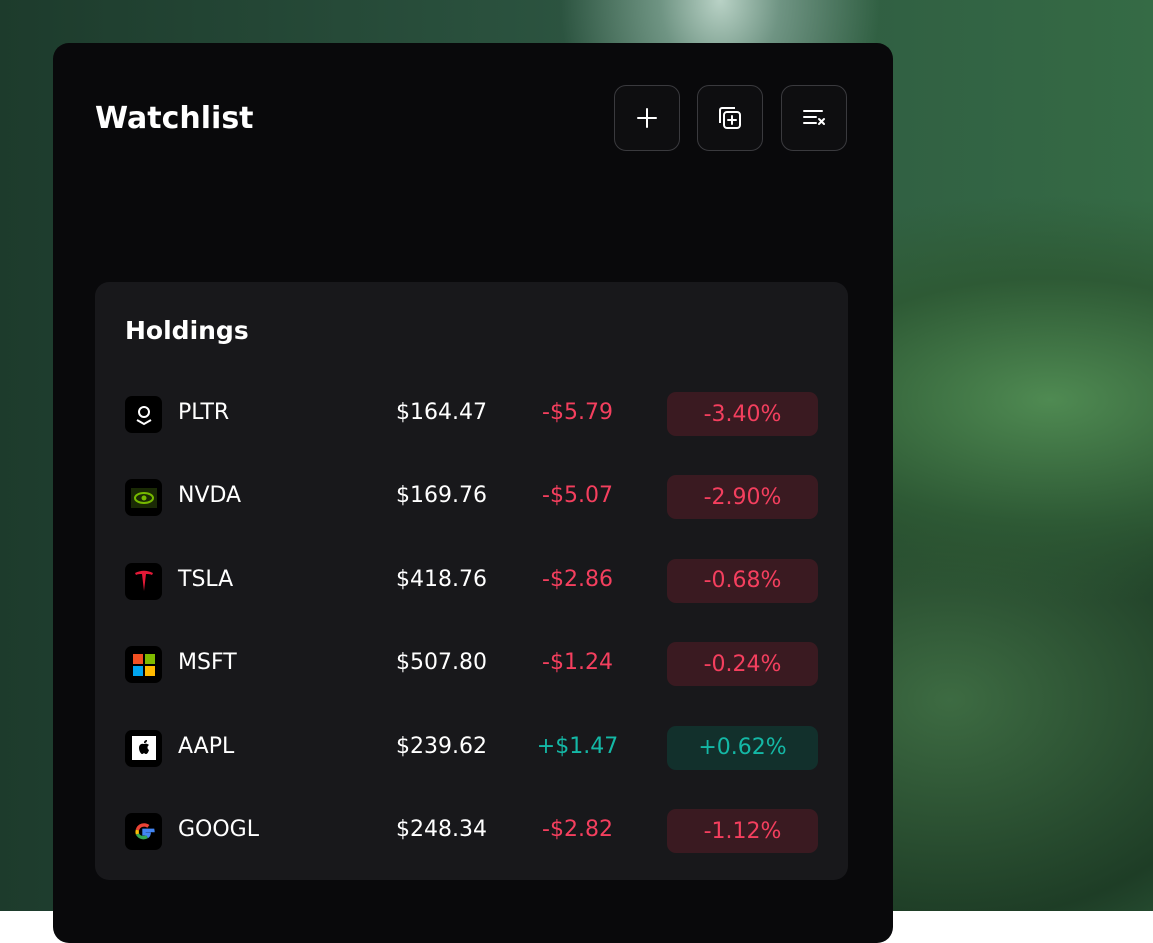 This screenshot has width=1153, height=943. Describe the element at coordinates (577, 663) in the screenshot. I see `change: -$1.24` at that location.